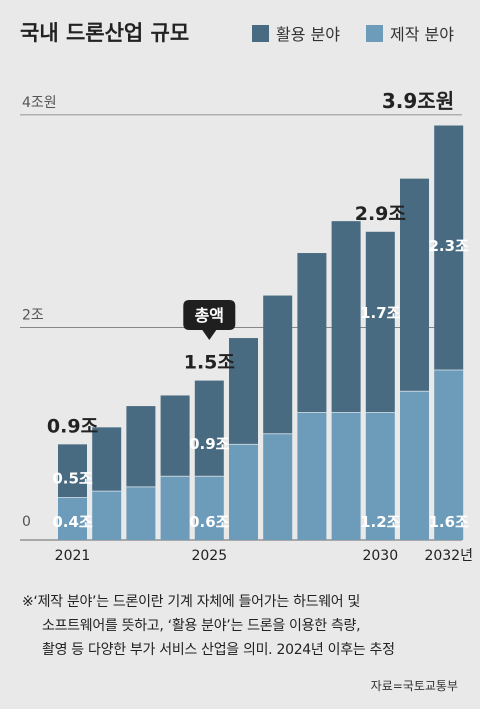 The image size is (480, 709). Describe the element at coordinates (380, 556) in the screenshot. I see `x-tick-2030: 2030` at that location.